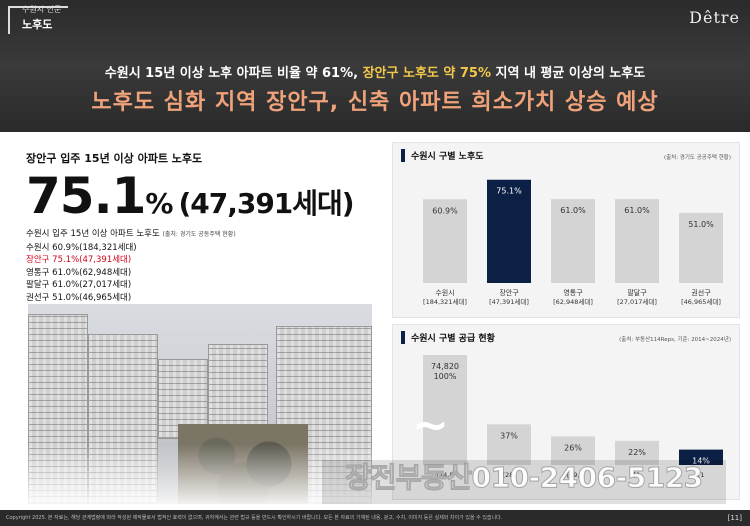 Image resolution: width=750 pixels, height=526 pixels. Describe the element at coordinates (442, 155) in the screenshot. I see `chart-title: 수원시 구별 노후도` at that location.